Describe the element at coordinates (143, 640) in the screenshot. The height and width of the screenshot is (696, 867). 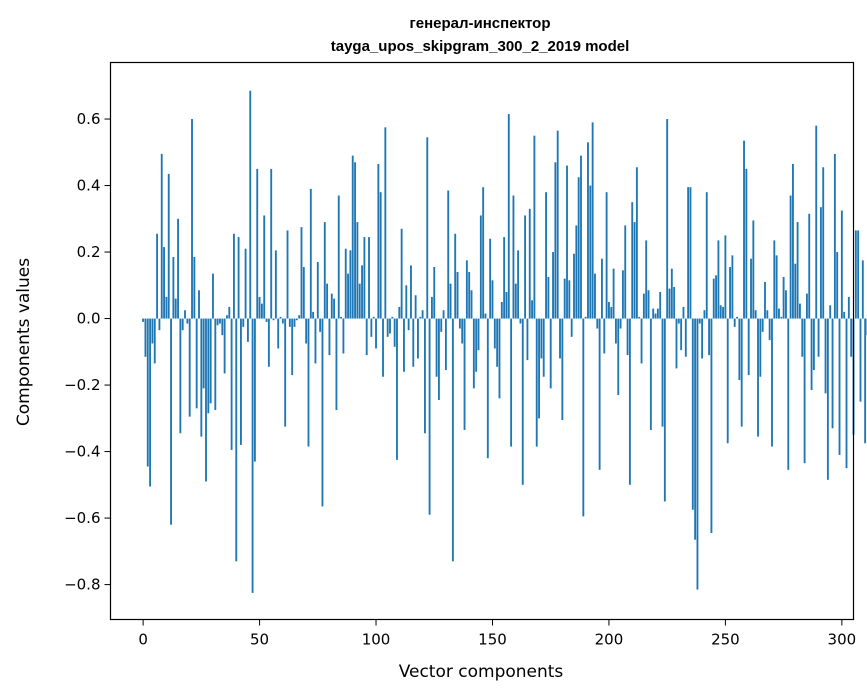
I see `x-tick-label: 0` at that location.